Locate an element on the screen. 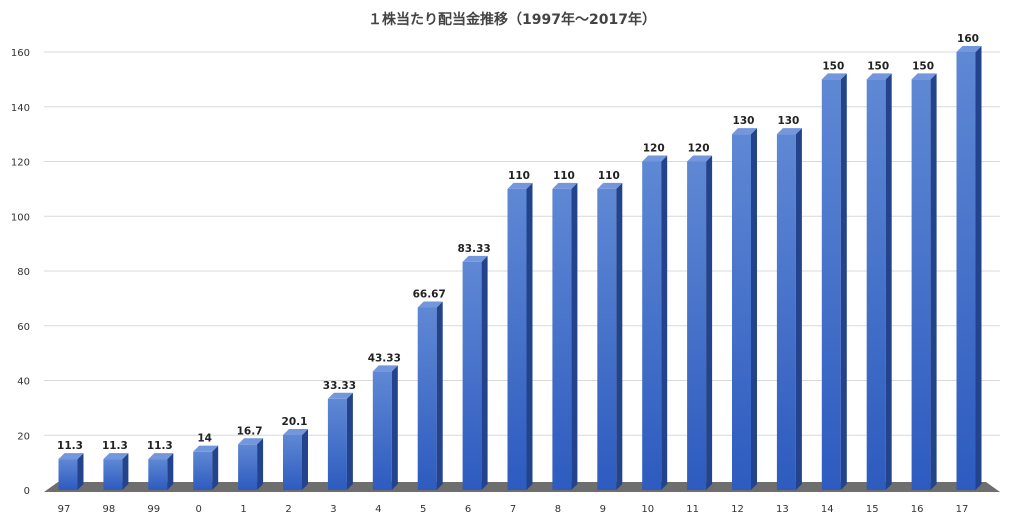 The width and height of the screenshot is (1024, 522). data-label: 33.33 is located at coordinates (339, 386).